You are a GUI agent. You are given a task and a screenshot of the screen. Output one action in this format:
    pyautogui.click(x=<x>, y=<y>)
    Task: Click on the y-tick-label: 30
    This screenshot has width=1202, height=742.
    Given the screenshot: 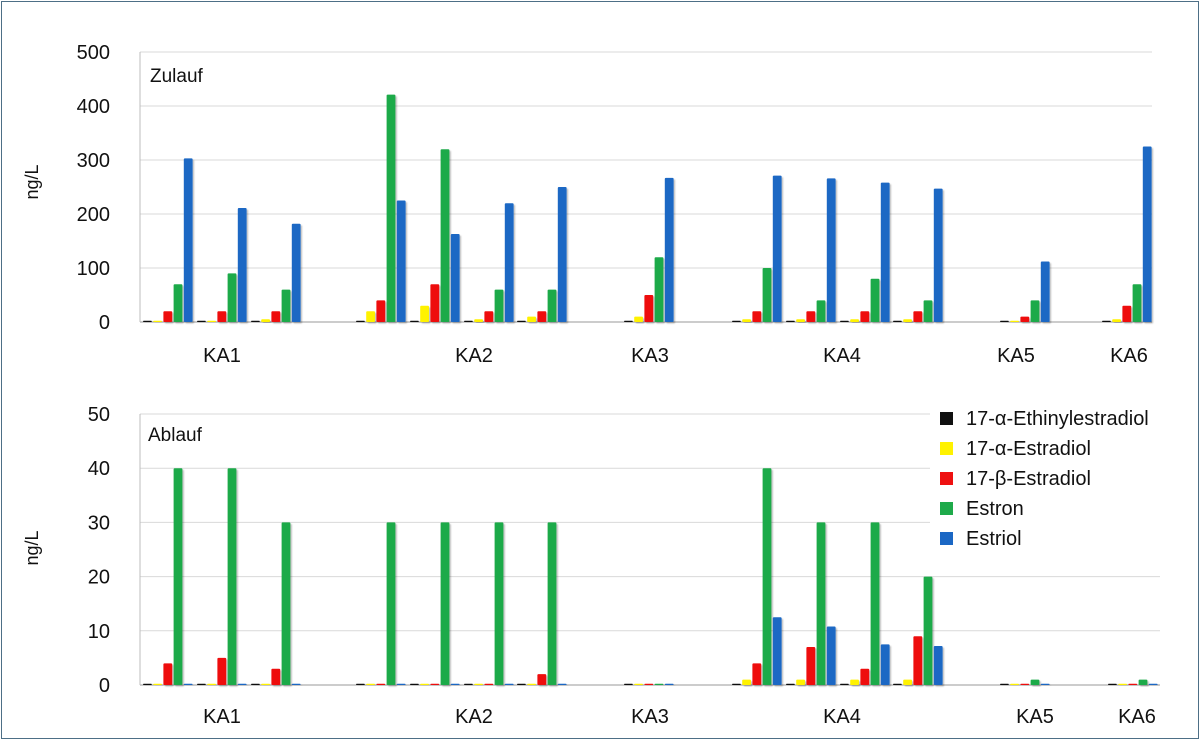 What is the action you would take?
    pyautogui.click(x=99, y=523)
    